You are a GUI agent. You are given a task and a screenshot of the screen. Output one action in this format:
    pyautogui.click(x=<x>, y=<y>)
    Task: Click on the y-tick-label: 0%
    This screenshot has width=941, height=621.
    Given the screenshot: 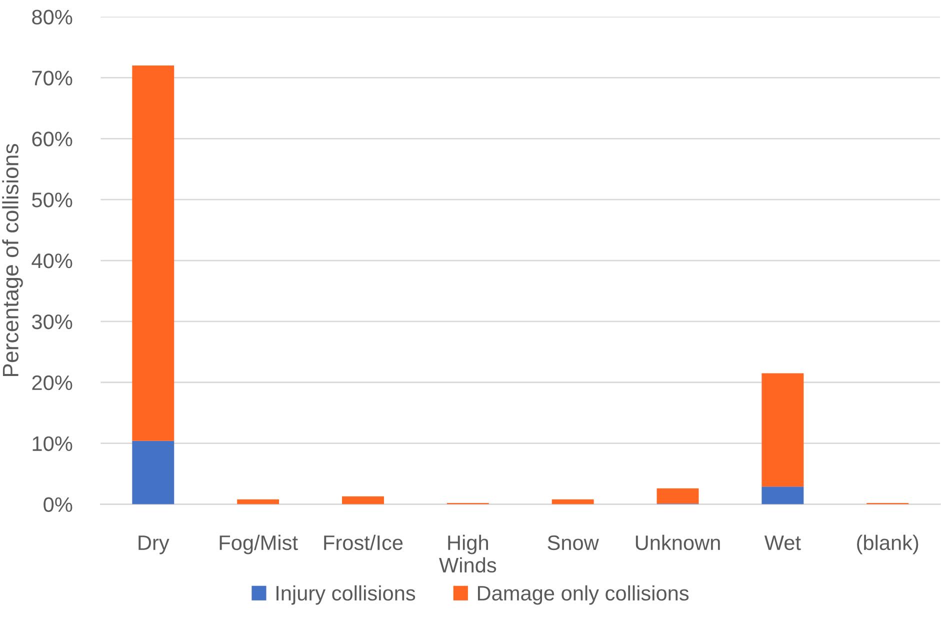 What is the action you would take?
    pyautogui.click(x=58, y=504)
    